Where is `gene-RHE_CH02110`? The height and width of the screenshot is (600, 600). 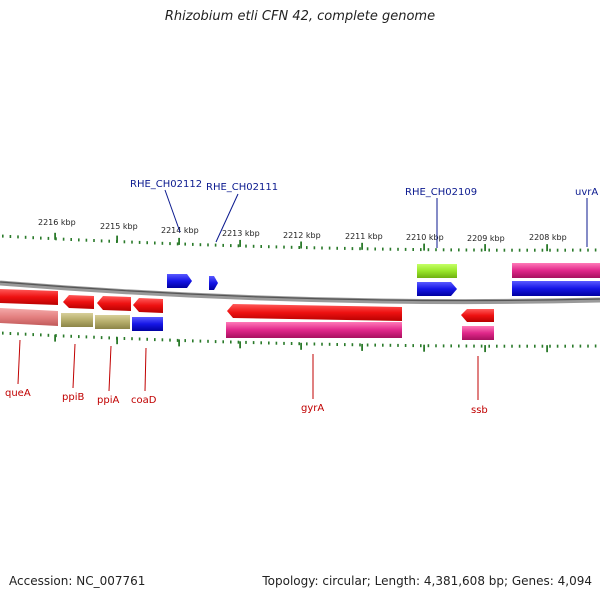
gene-RHE_CH02110 is located at coordinates (437, 271).